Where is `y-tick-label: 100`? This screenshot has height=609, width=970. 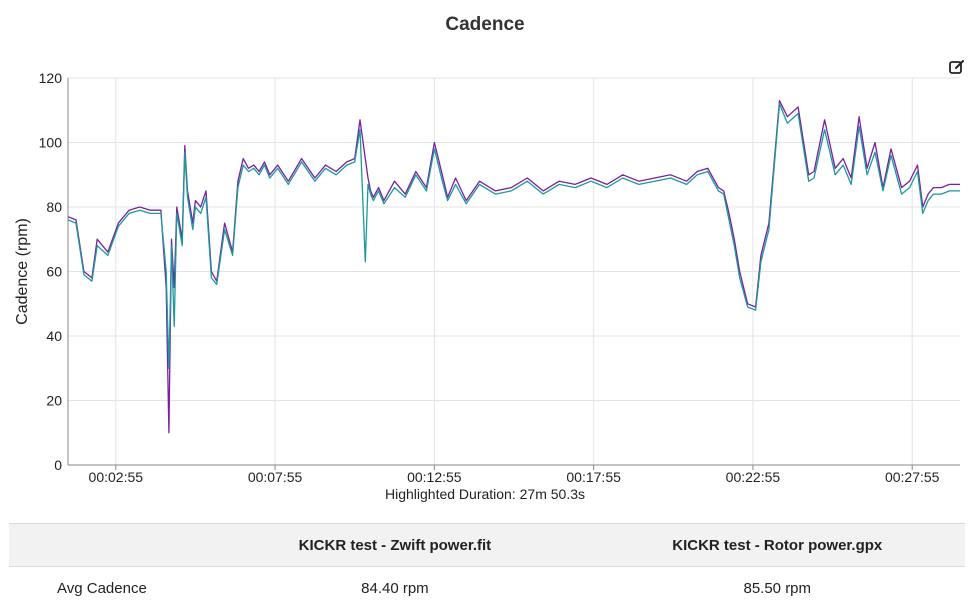
y-tick-label: 100 is located at coordinates (51, 143).